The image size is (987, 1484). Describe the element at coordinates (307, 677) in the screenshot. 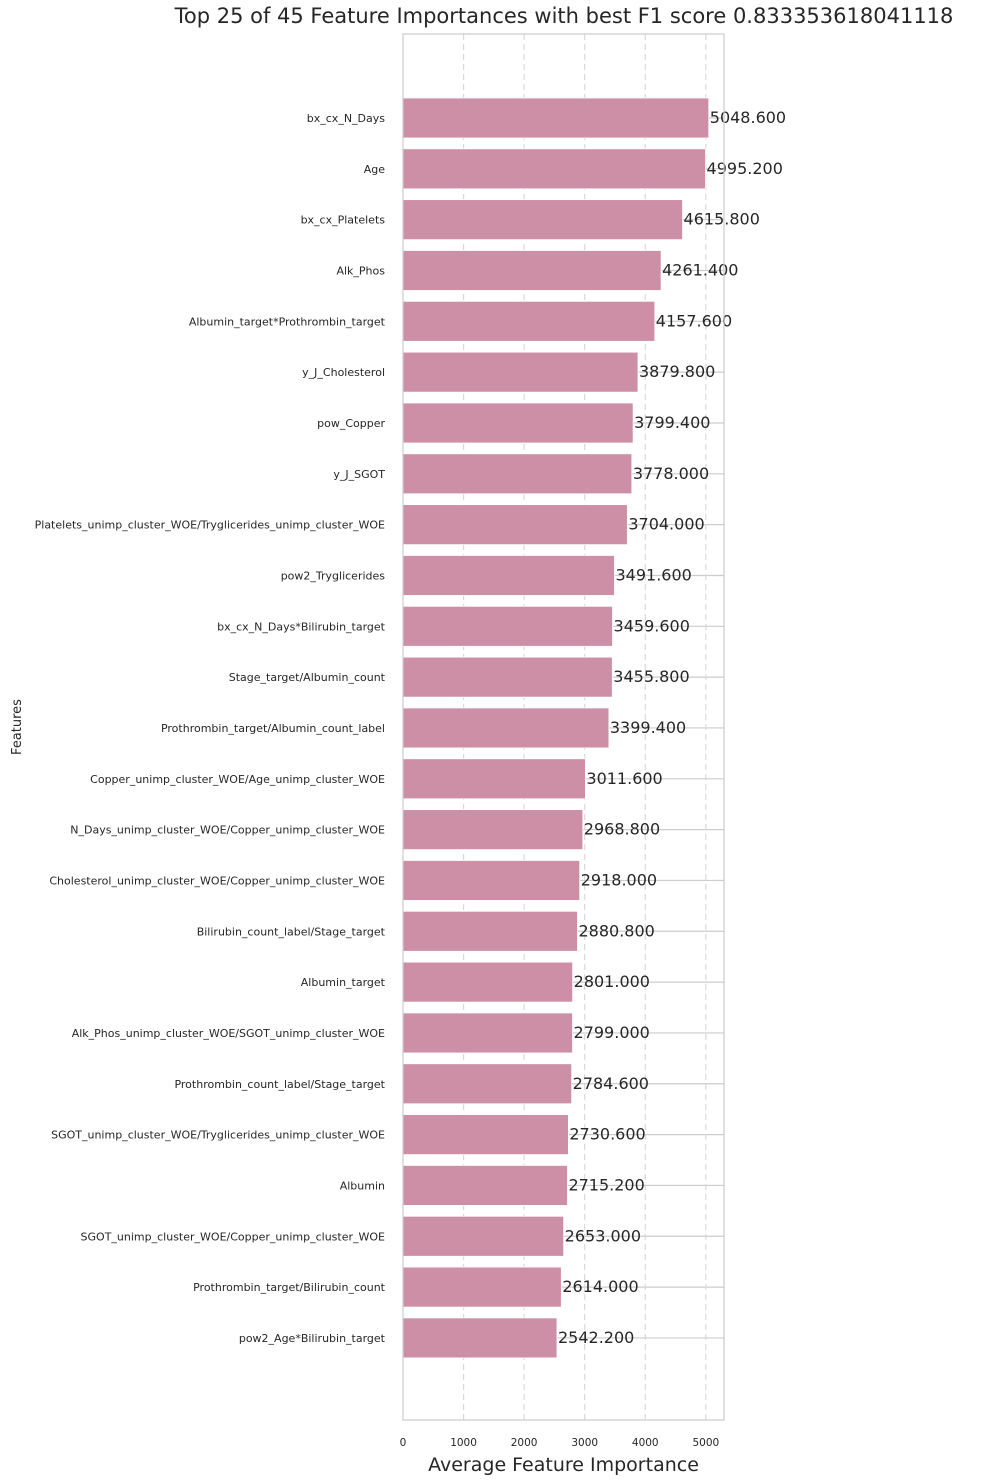

I see `y-tick-label: Stage_target/Albumin_count` at that location.